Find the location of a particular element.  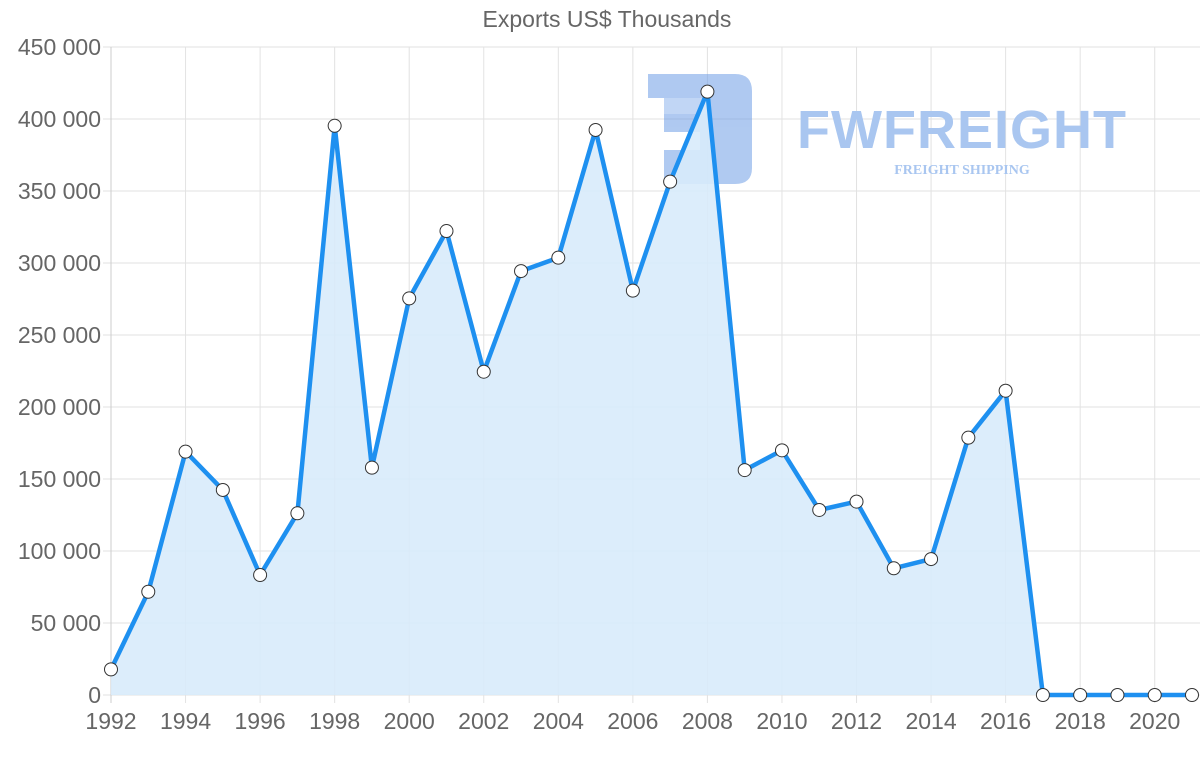

watermark: FWFREIGHT FREIGHT SHIPPING is located at coordinates (887, 129).